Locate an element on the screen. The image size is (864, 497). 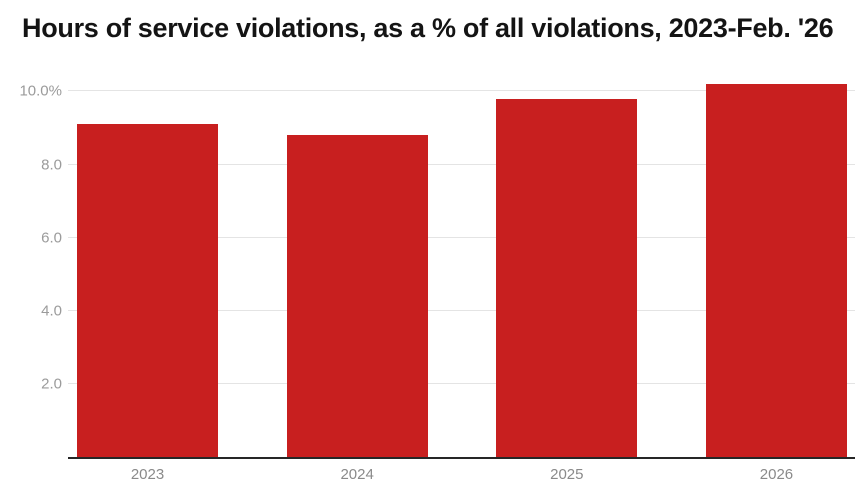
bar-2026 is located at coordinates (776, 270).